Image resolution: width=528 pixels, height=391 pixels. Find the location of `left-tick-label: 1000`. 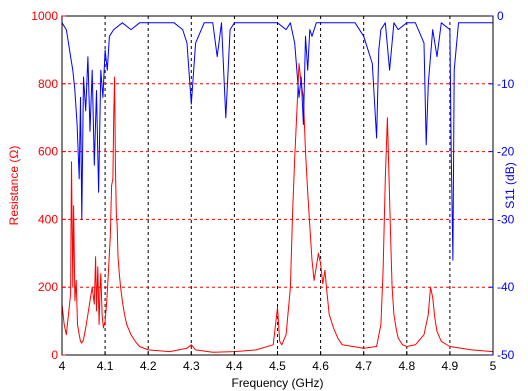

left-tick-label: 1000 is located at coordinates (44, 16).